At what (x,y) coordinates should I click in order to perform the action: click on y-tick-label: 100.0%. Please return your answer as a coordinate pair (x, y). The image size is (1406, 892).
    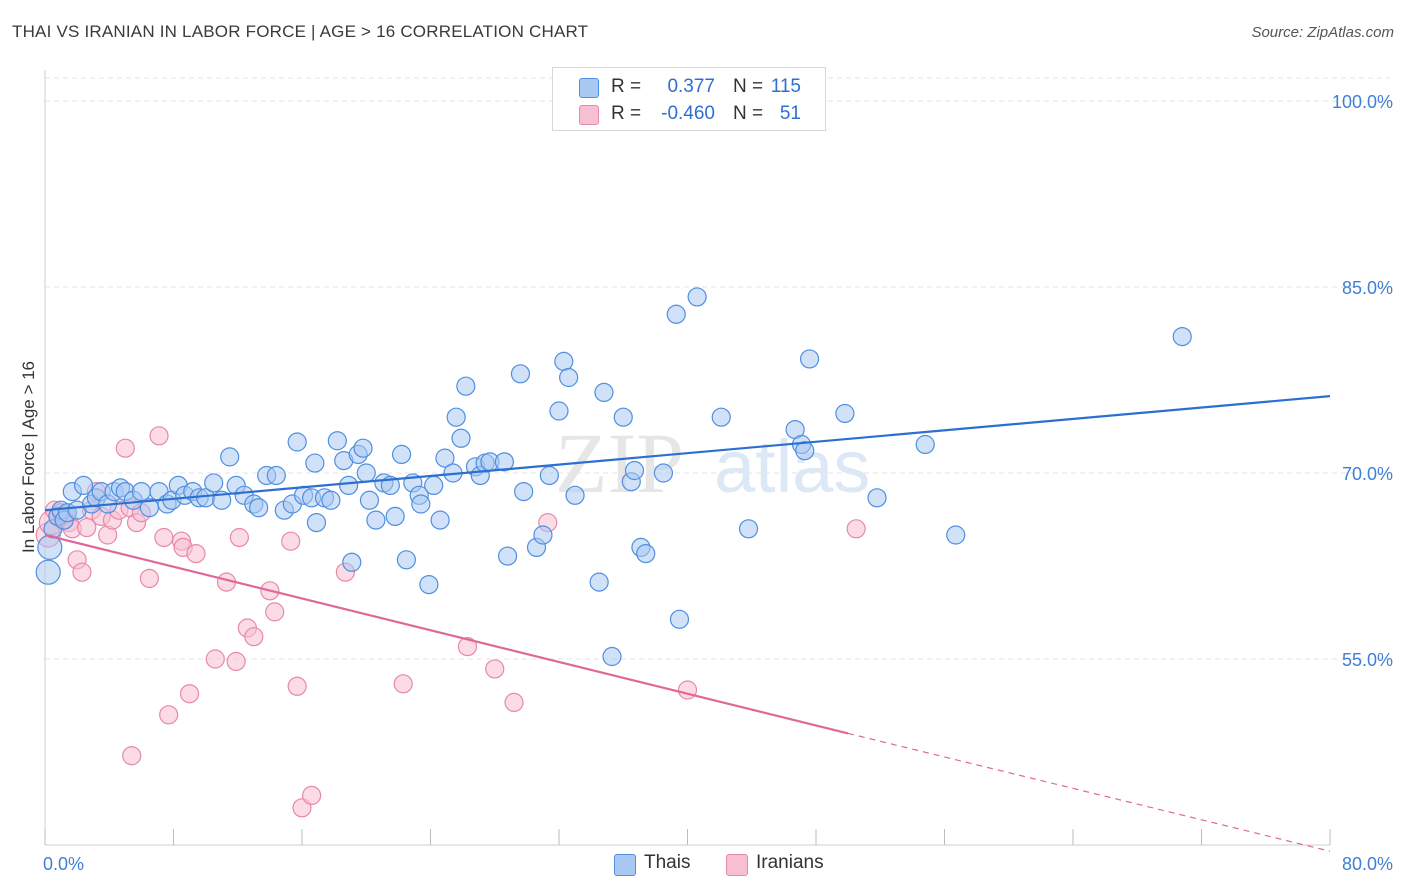
    Looking at the image, I should click on (1362, 102).